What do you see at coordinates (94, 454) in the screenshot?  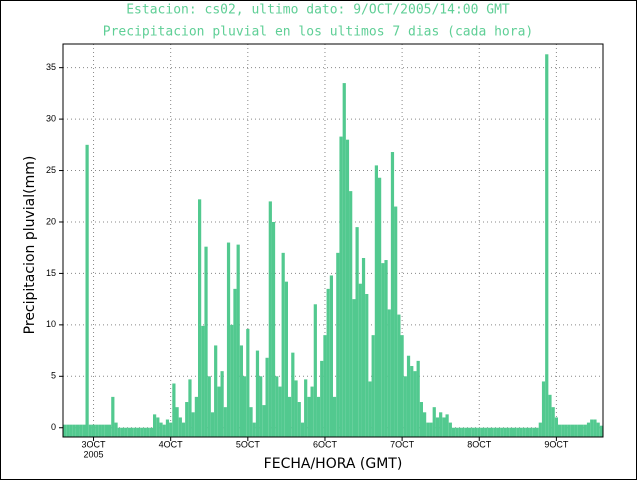 I see `year-label: 2005` at bounding box center [94, 454].